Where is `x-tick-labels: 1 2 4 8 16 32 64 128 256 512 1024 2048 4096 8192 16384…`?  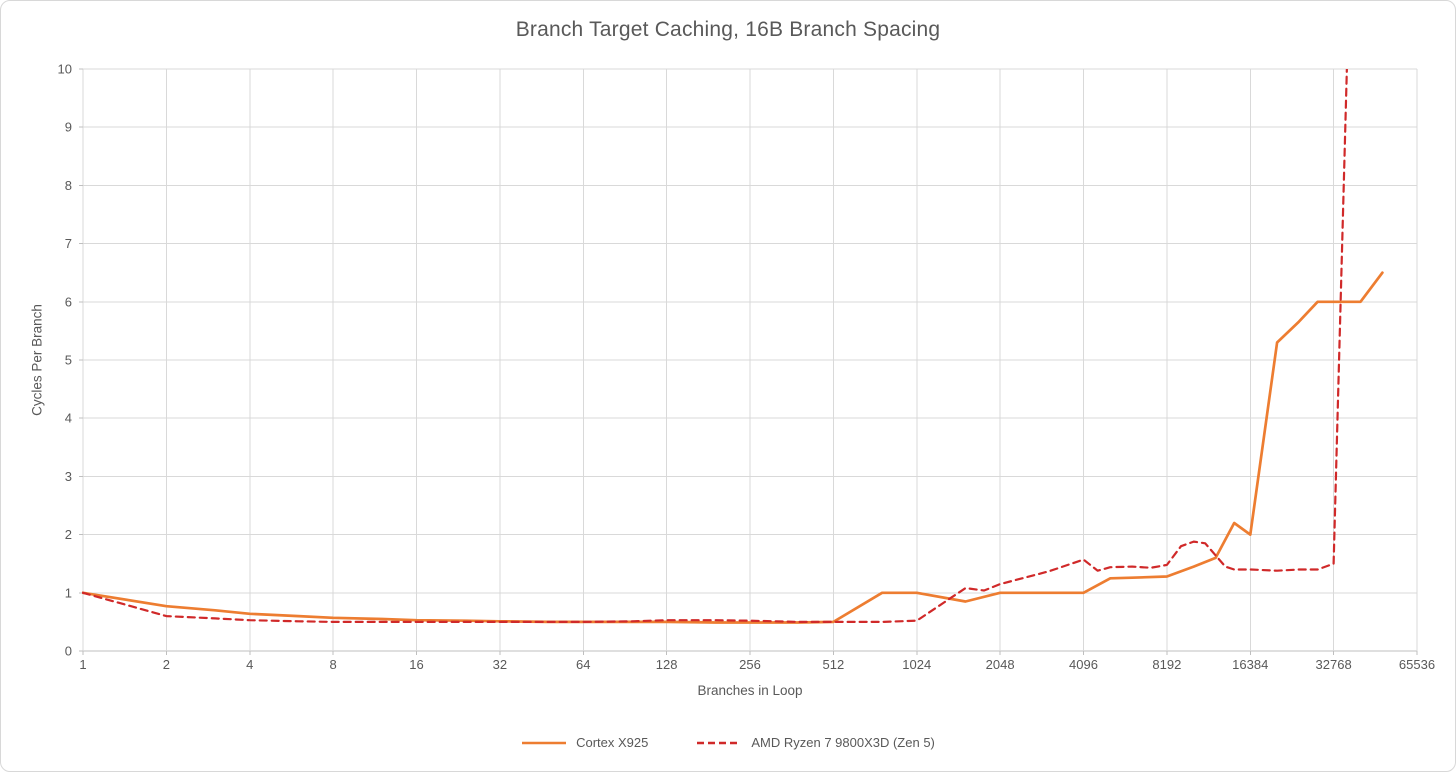
x-tick-labels: 1 2 4 8 16 32 64 128 256 512 1024 2048 4096 8192 16384… is located at coordinates (757, 664).